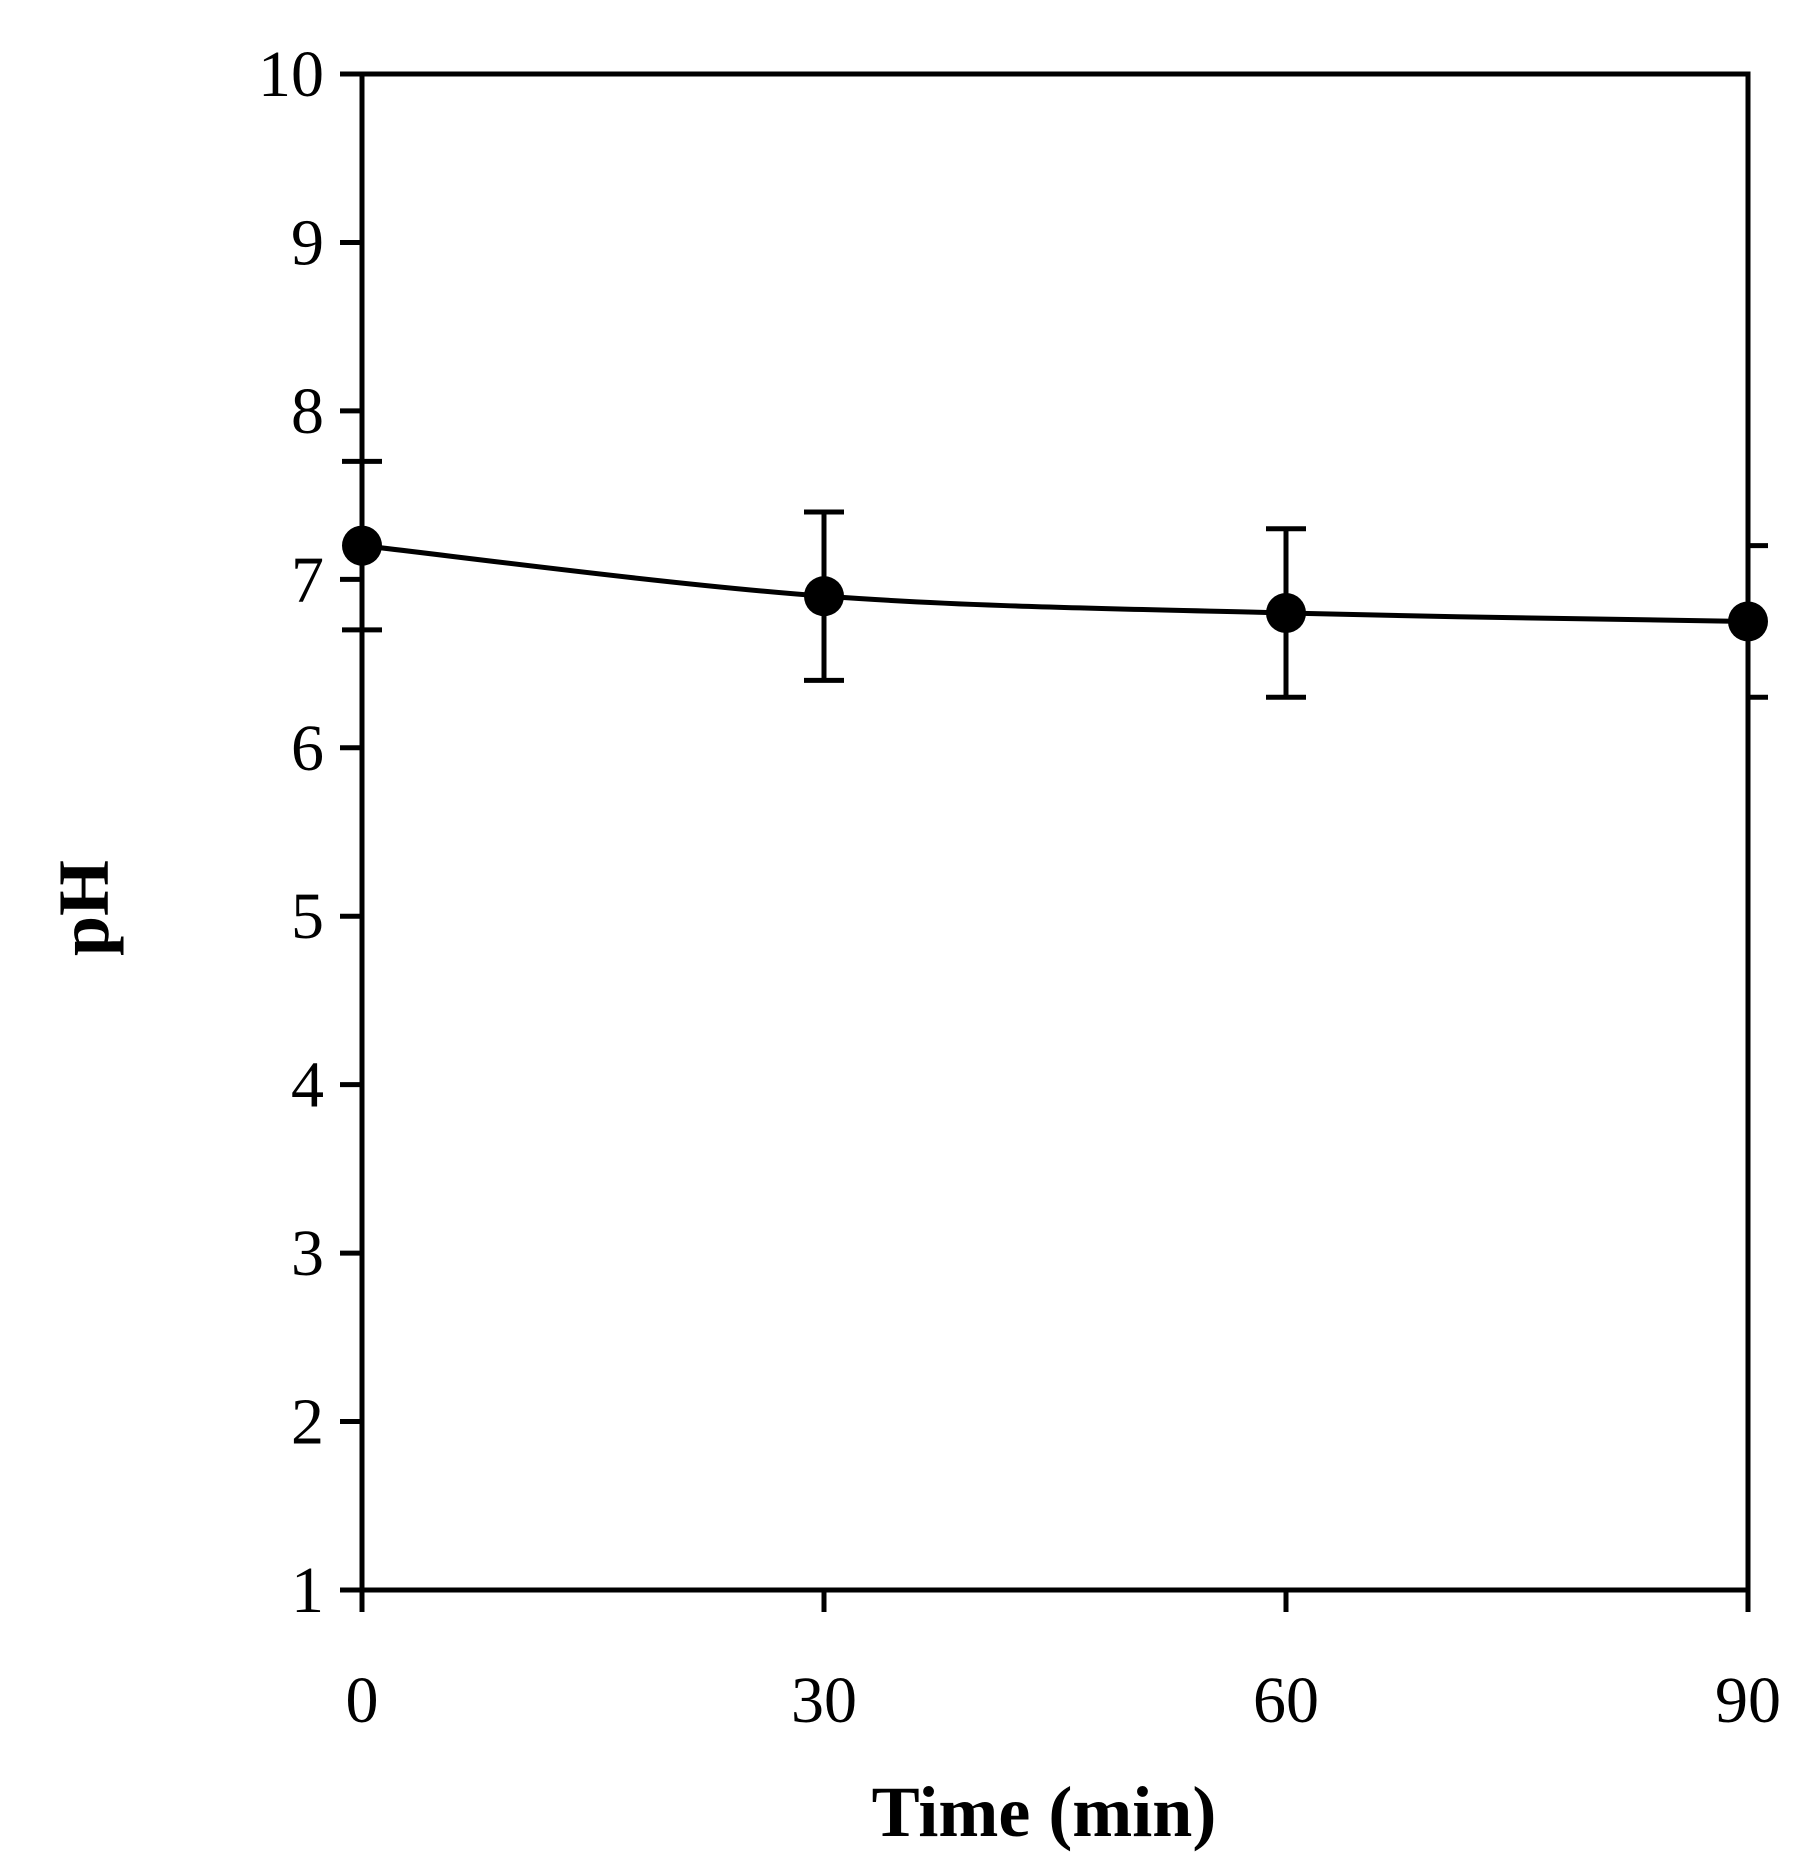 This screenshot has width=1794, height=1860. What do you see at coordinates (307, 1085) in the screenshot?
I see `y-tick-label-4: 4` at bounding box center [307, 1085].